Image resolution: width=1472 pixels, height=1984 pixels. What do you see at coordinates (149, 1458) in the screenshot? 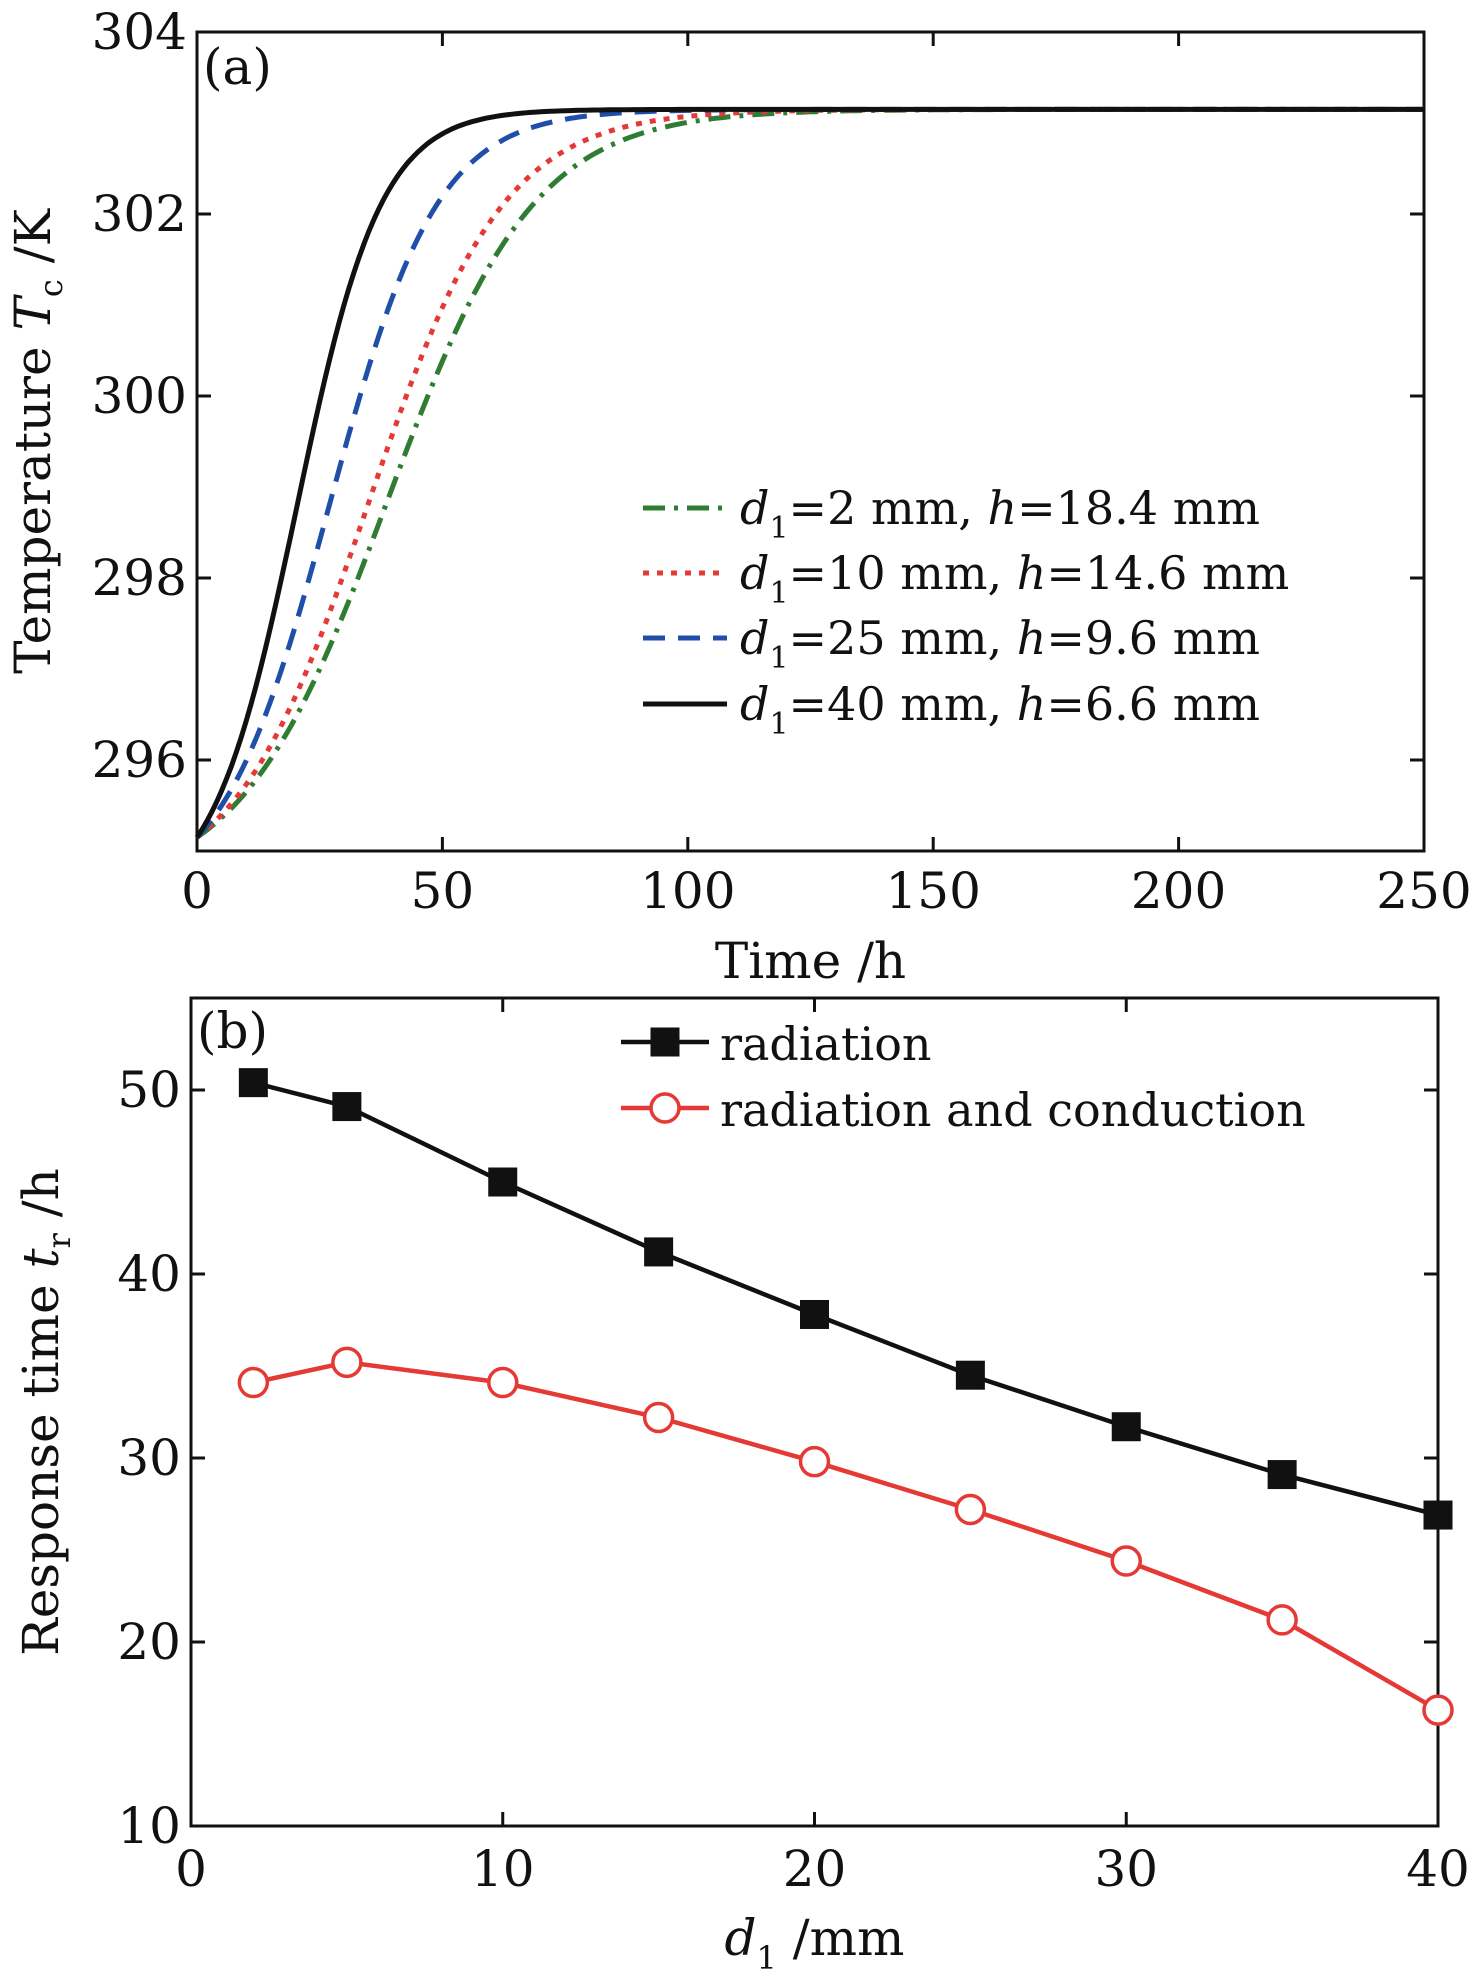
I see `y-tick-label-b: 30` at bounding box center [149, 1458].